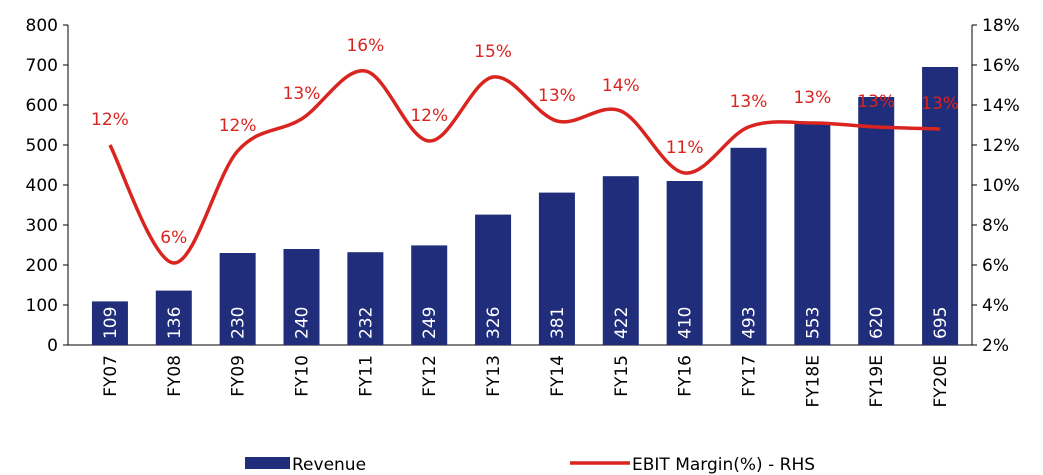 The image size is (1043, 475). What do you see at coordinates (686, 323) in the screenshot?
I see `bar-value-label: 410` at bounding box center [686, 323].